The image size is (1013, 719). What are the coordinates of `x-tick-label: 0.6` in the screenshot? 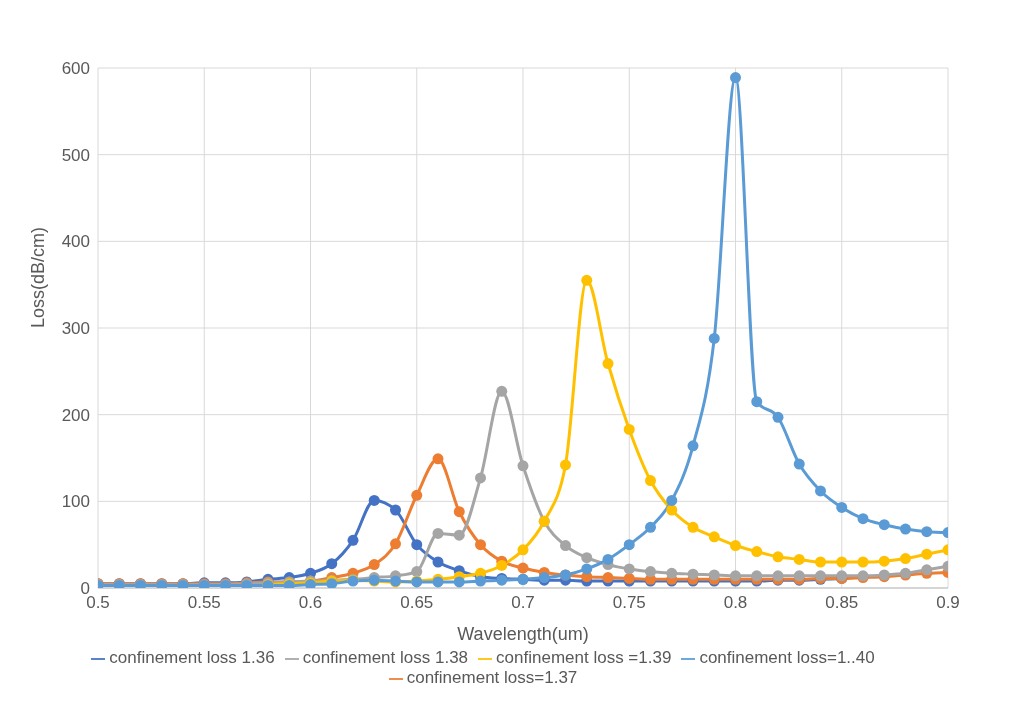 It's located at (310, 603).